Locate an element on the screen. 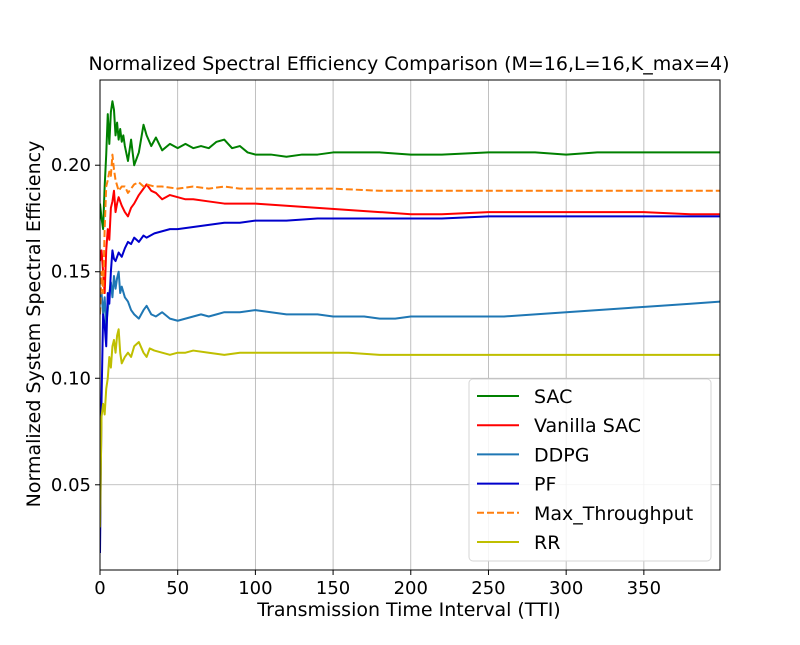 The width and height of the screenshot is (800, 645). x-tick-label: 300 is located at coordinates (566, 588).